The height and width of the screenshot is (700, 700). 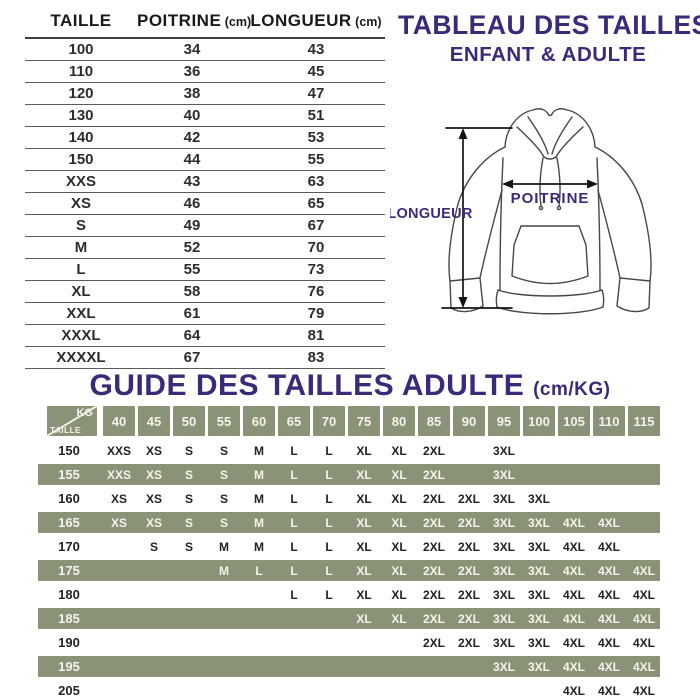 What do you see at coordinates (192, 159) in the screenshot?
I see `size-table-cell: 44` at bounding box center [192, 159].